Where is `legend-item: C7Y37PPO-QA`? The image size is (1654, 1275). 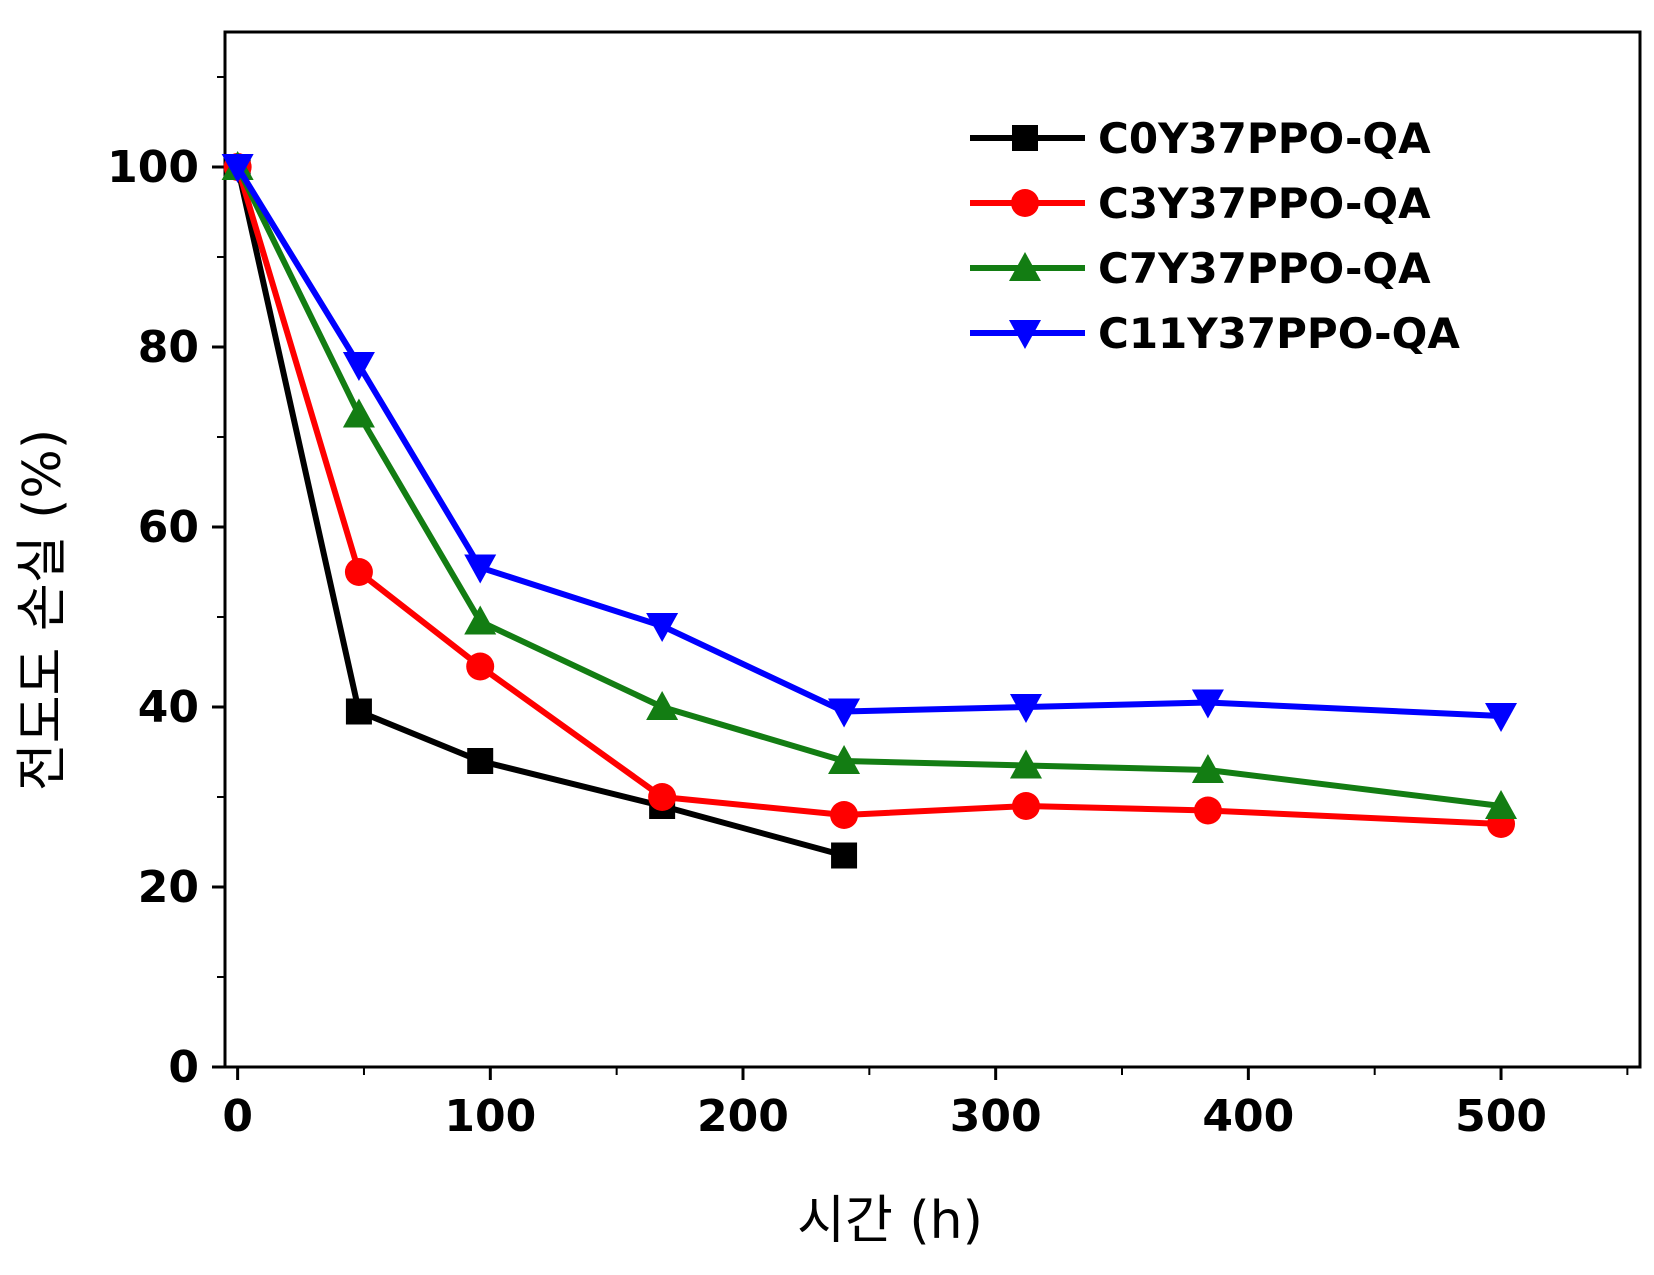 legend-item: C7Y37PPO-QA is located at coordinates (1200, 268).